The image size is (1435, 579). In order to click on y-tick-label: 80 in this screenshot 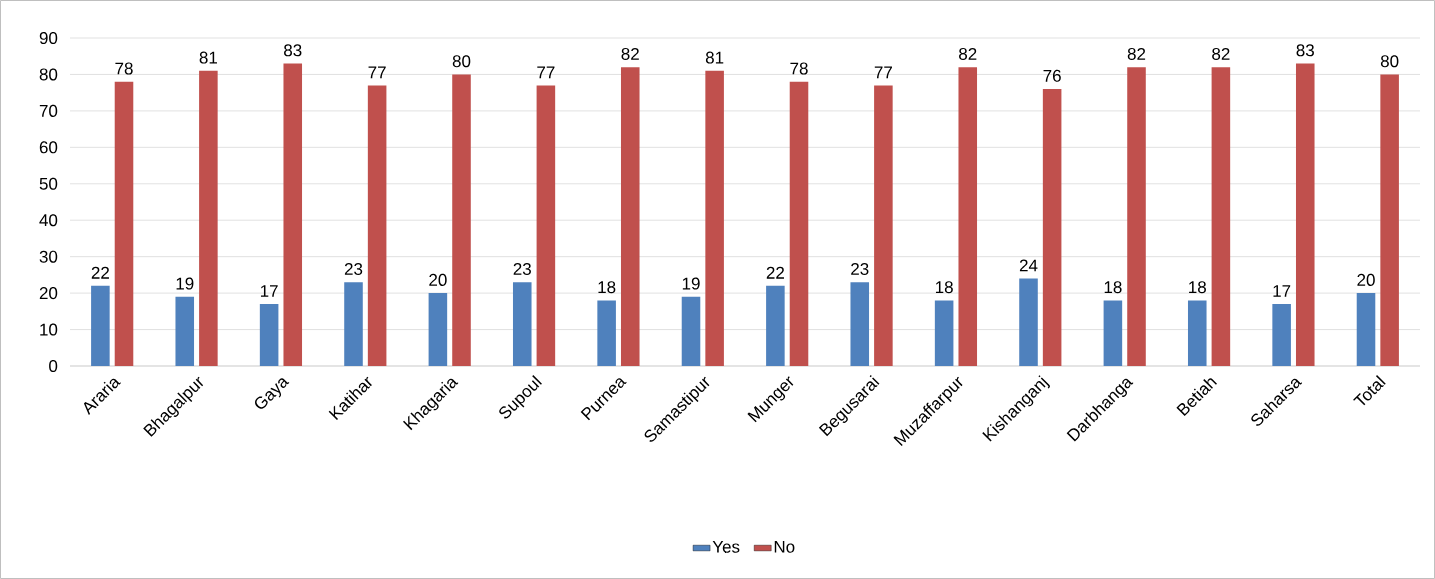, I will do `click(48, 74)`.